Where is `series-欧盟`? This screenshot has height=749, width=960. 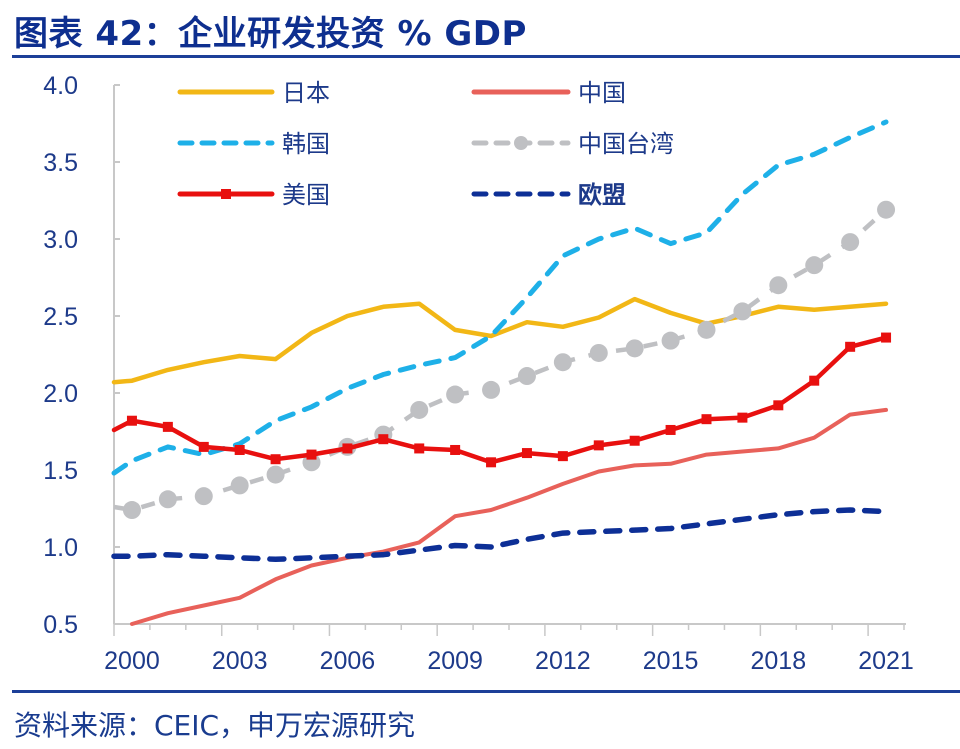 series-欧盟 is located at coordinates (500, 535).